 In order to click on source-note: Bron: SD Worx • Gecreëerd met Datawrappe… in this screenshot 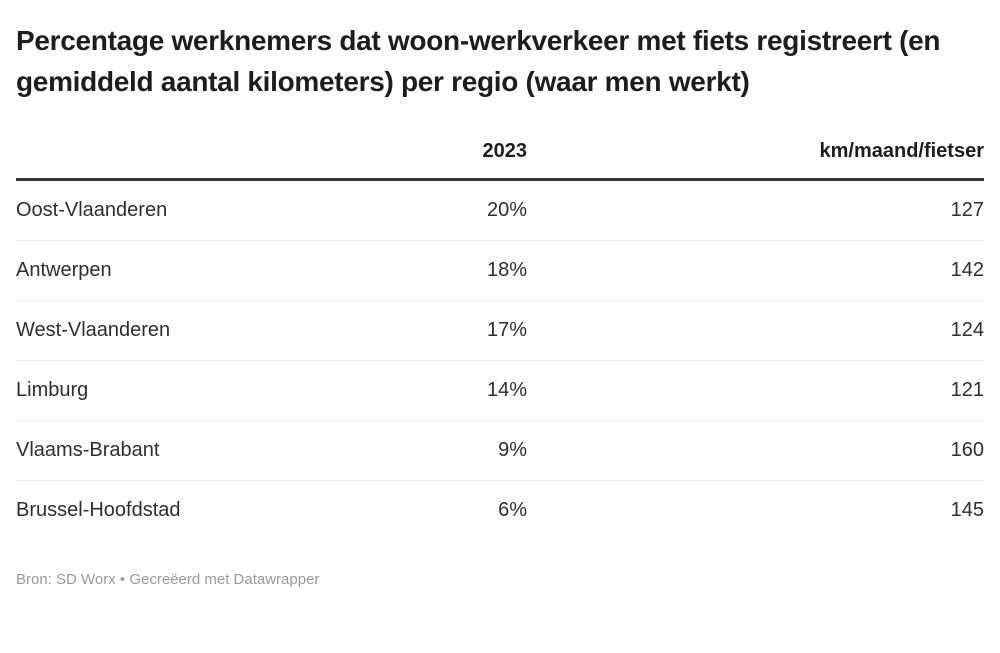, I will do `click(168, 579)`.